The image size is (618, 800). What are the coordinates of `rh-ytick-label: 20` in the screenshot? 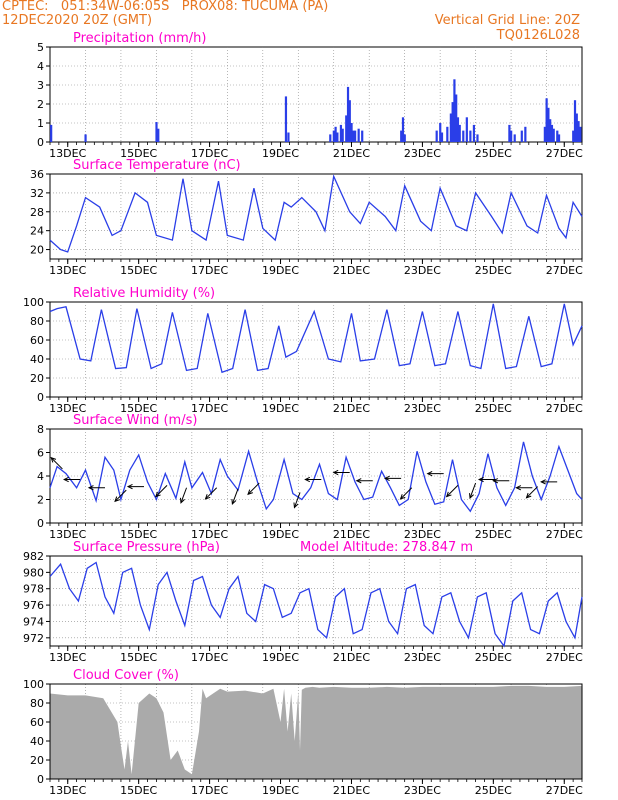 It's located at (37, 378).